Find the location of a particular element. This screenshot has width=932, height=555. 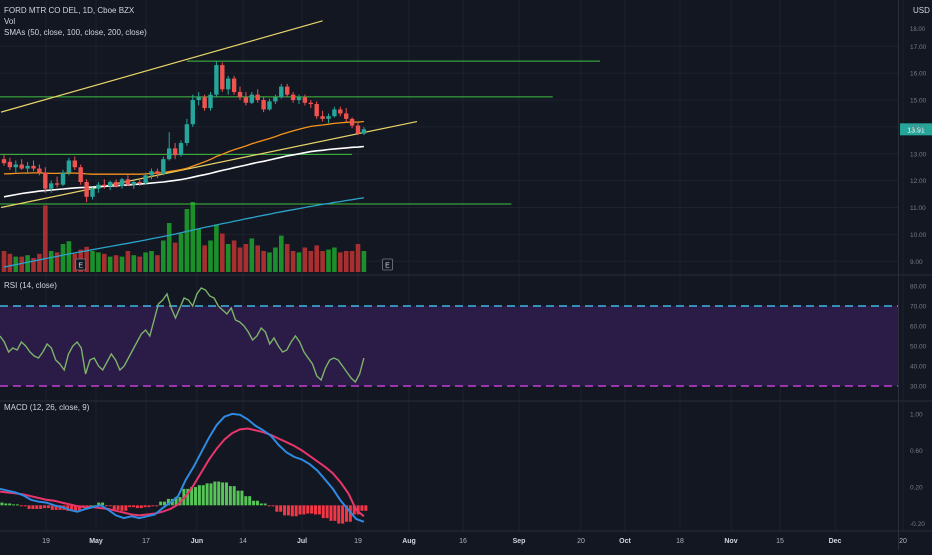

price-tick-label: 13.00 is located at coordinates (918, 154).